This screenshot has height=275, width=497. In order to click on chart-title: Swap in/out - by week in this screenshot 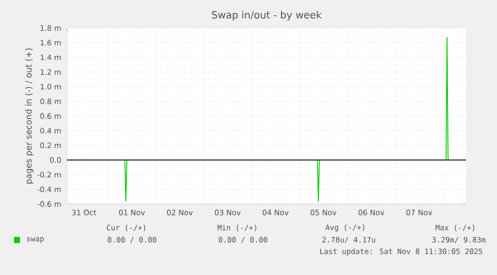, I will do `click(267, 15)`.